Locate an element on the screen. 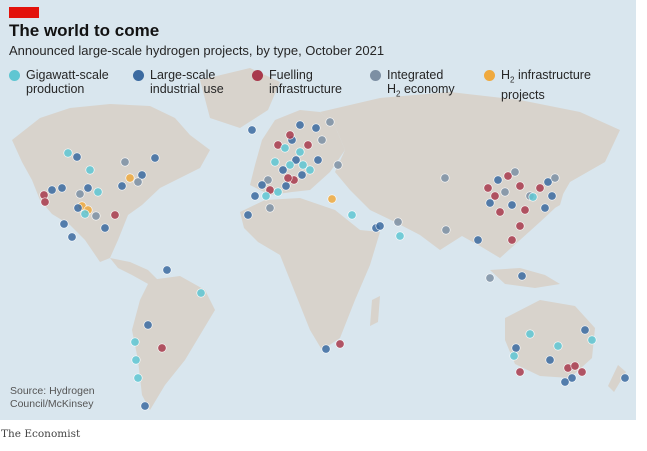  legend-fuelling: Fuelling infrastructure is located at coordinates (297, 82).